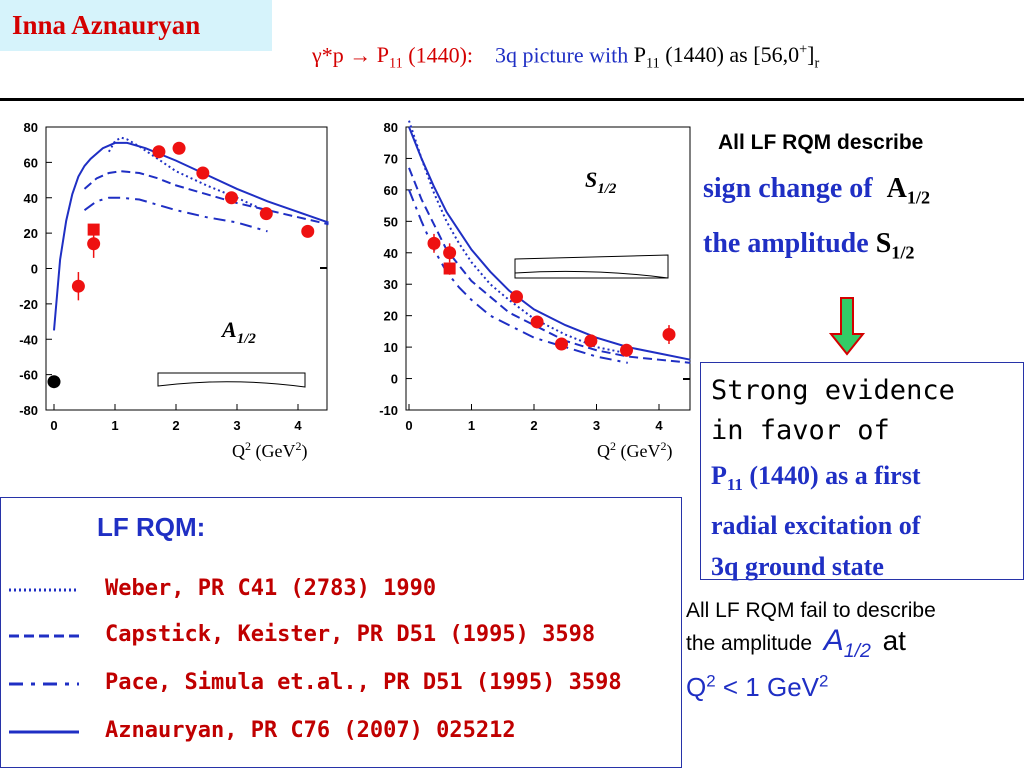 Image resolution: width=1024 pixels, height=768 pixels. Describe the element at coordinates (389, 57) in the screenshot. I see `title-state: P11` at that location.